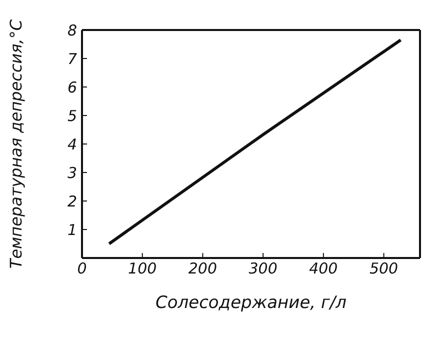 Image resolution: width=436 pixels, height=338 pixels. Describe the element at coordinates (72, 115) in the screenshot. I see `y-tick-label: 5` at that location.